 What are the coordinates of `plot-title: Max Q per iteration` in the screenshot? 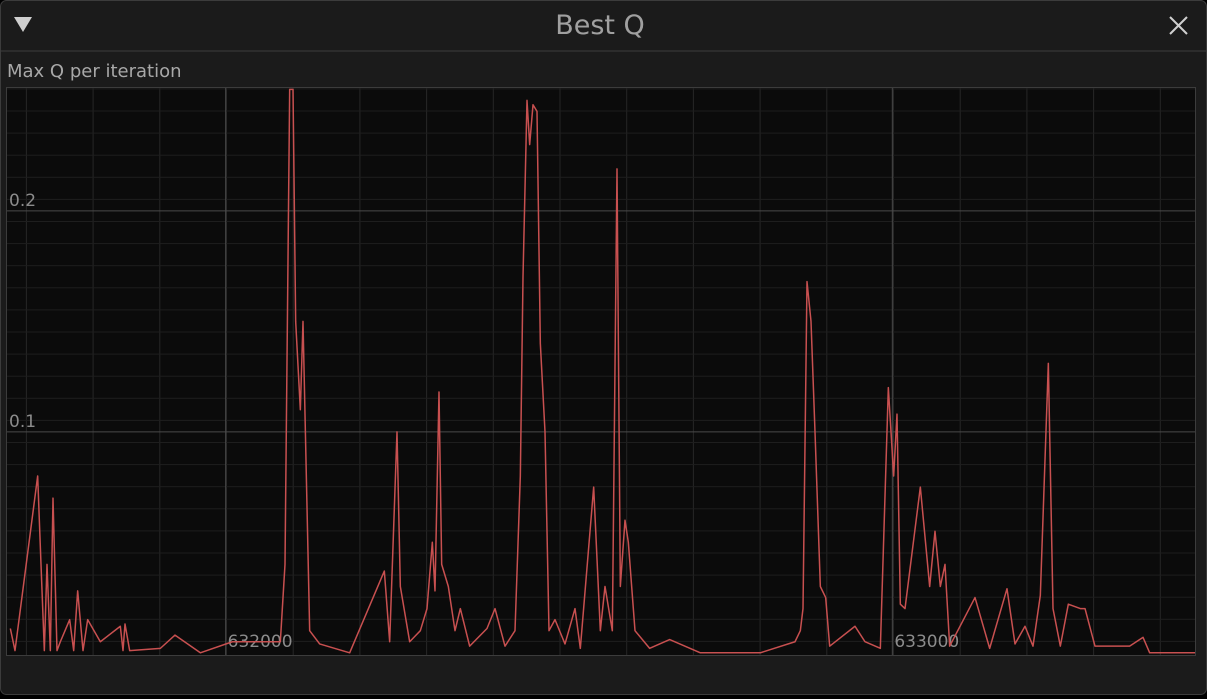 It's located at (94, 71).